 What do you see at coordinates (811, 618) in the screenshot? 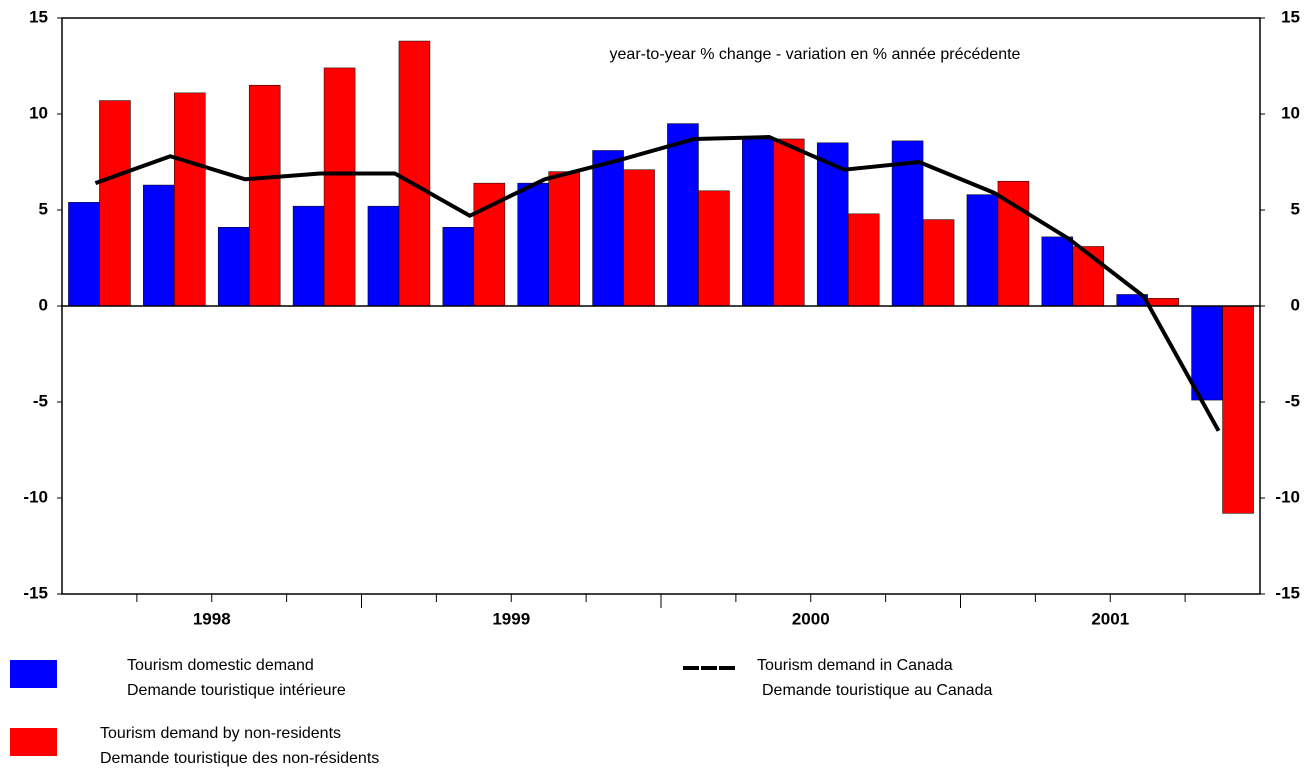
I see `x-year-label: 2000` at bounding box center [811, 618].